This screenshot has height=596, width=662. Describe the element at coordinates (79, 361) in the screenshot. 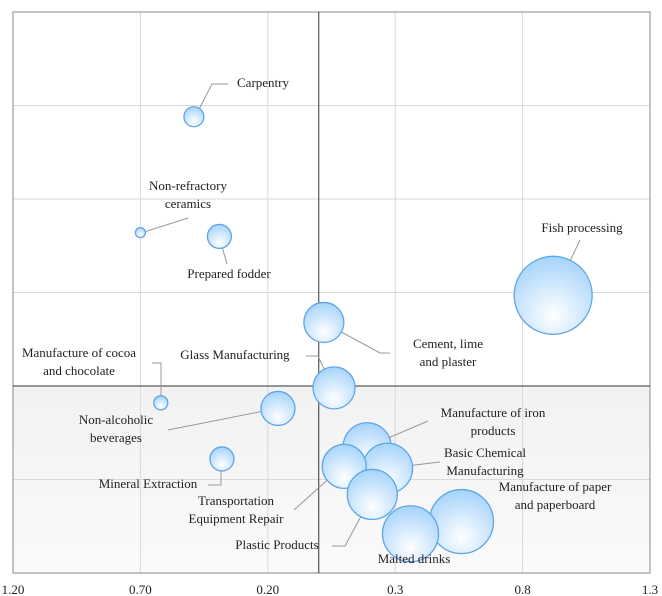

I see `bubble-label: Manufacture of cocoa and chocolate` at that location.